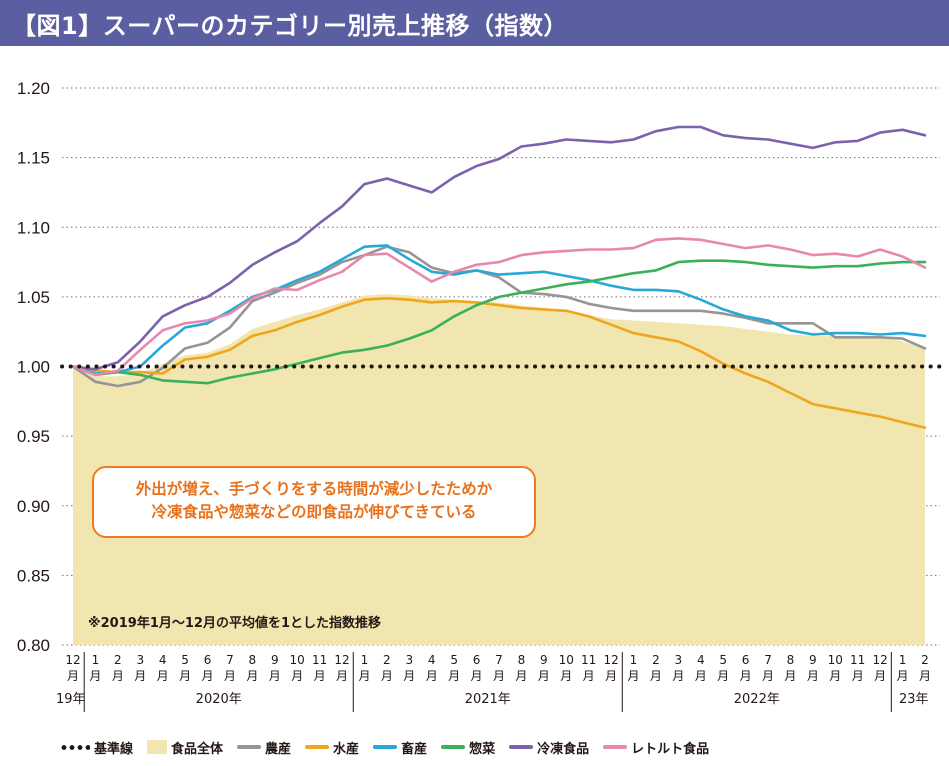 The width and height of the screenshot is (949, 766). I want to click on legend: 基準線 食品全体 農産 水産 畜産 惣菜 冷凍食品 レトルト食品, so click(391, 747).